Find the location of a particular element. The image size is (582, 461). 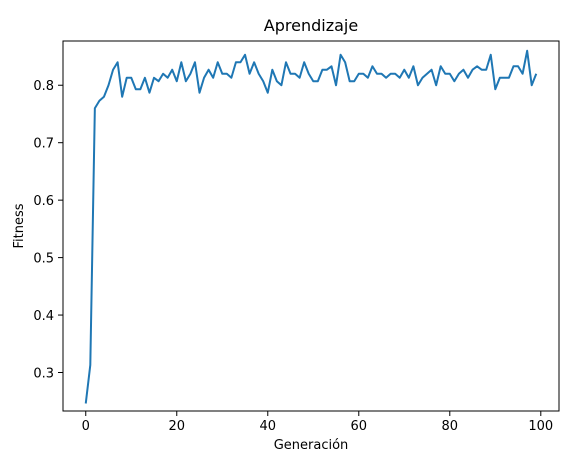

x-tick-label: 80 is located at coordinates (450, 426).